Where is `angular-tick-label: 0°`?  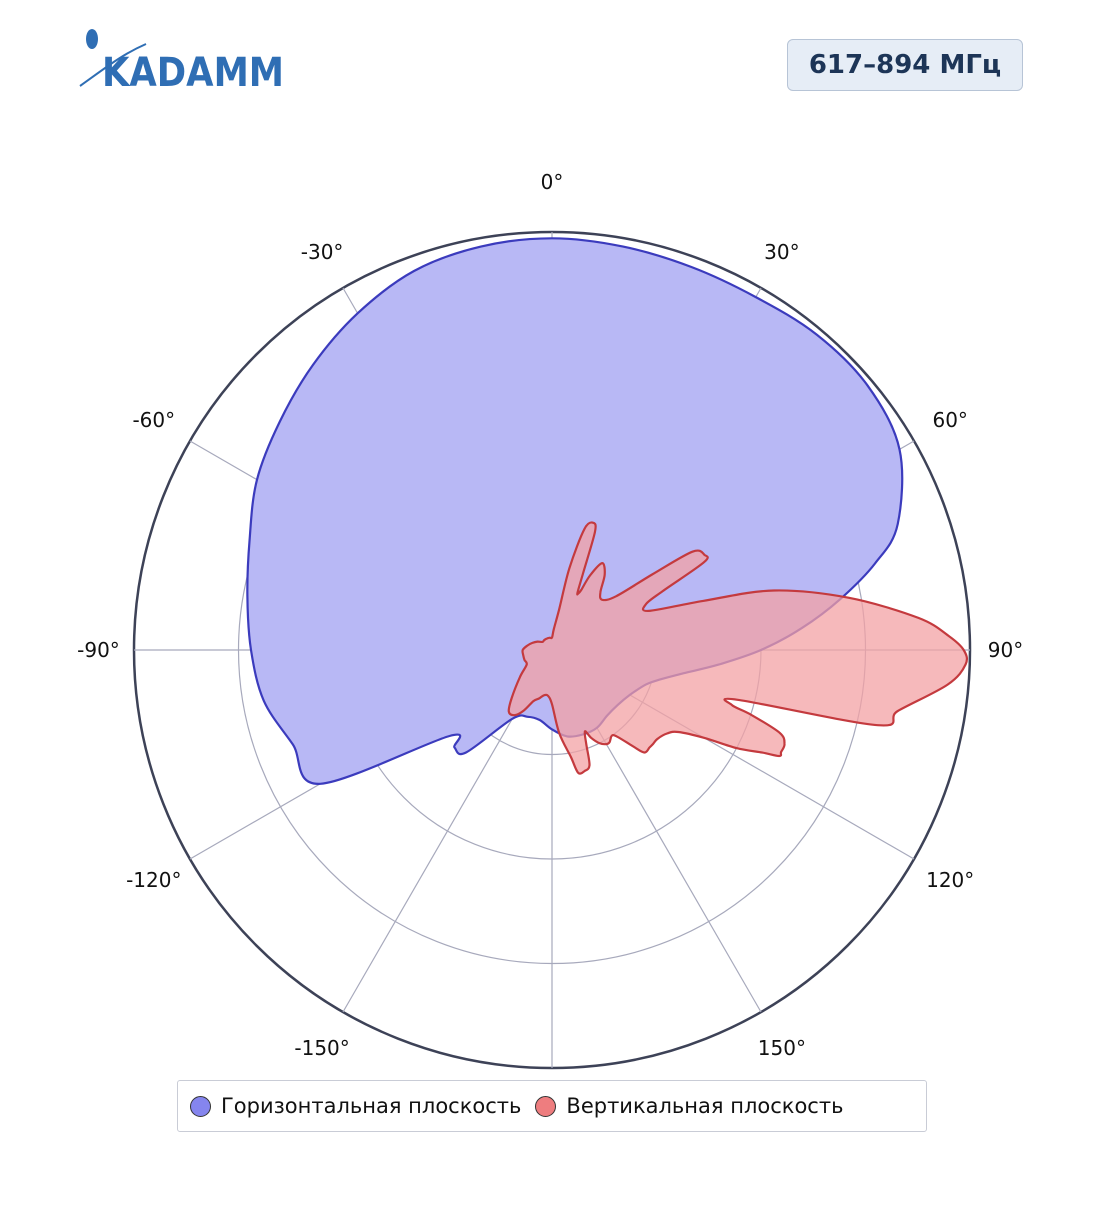 angular-tick-label: 0° is located at coordinates (552, 182).